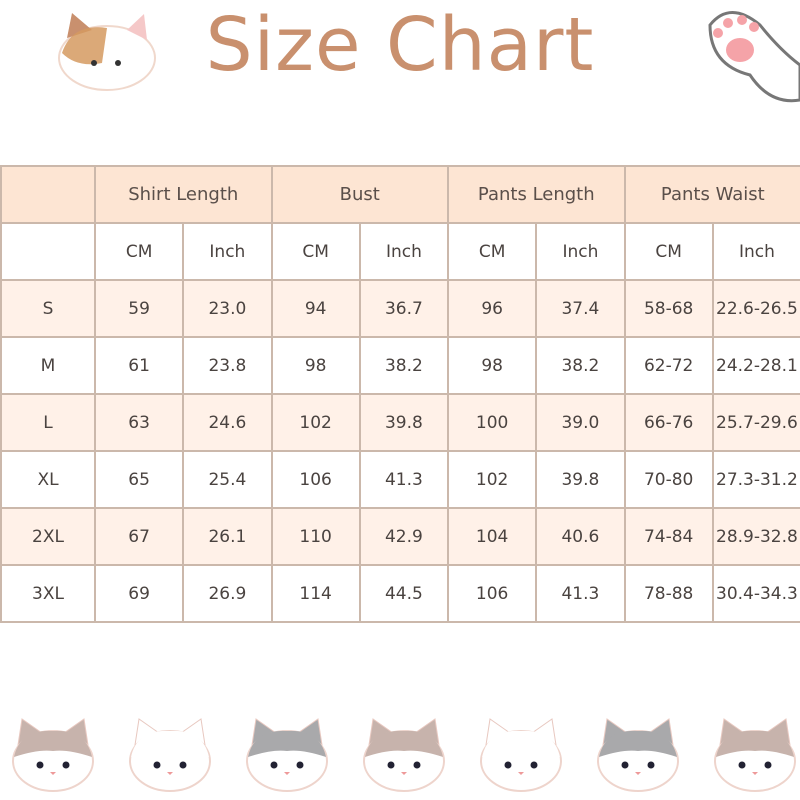  What do you see at coordinates (492, 308) in the screenshot?
I see `table-cell: 96` at bounding box center [492, 308].